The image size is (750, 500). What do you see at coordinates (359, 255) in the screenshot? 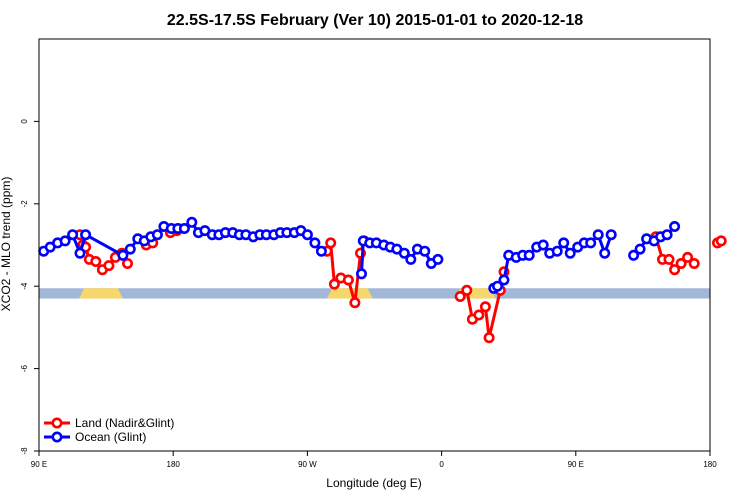
I see `ocean-series` at bounding box center [359, 255].